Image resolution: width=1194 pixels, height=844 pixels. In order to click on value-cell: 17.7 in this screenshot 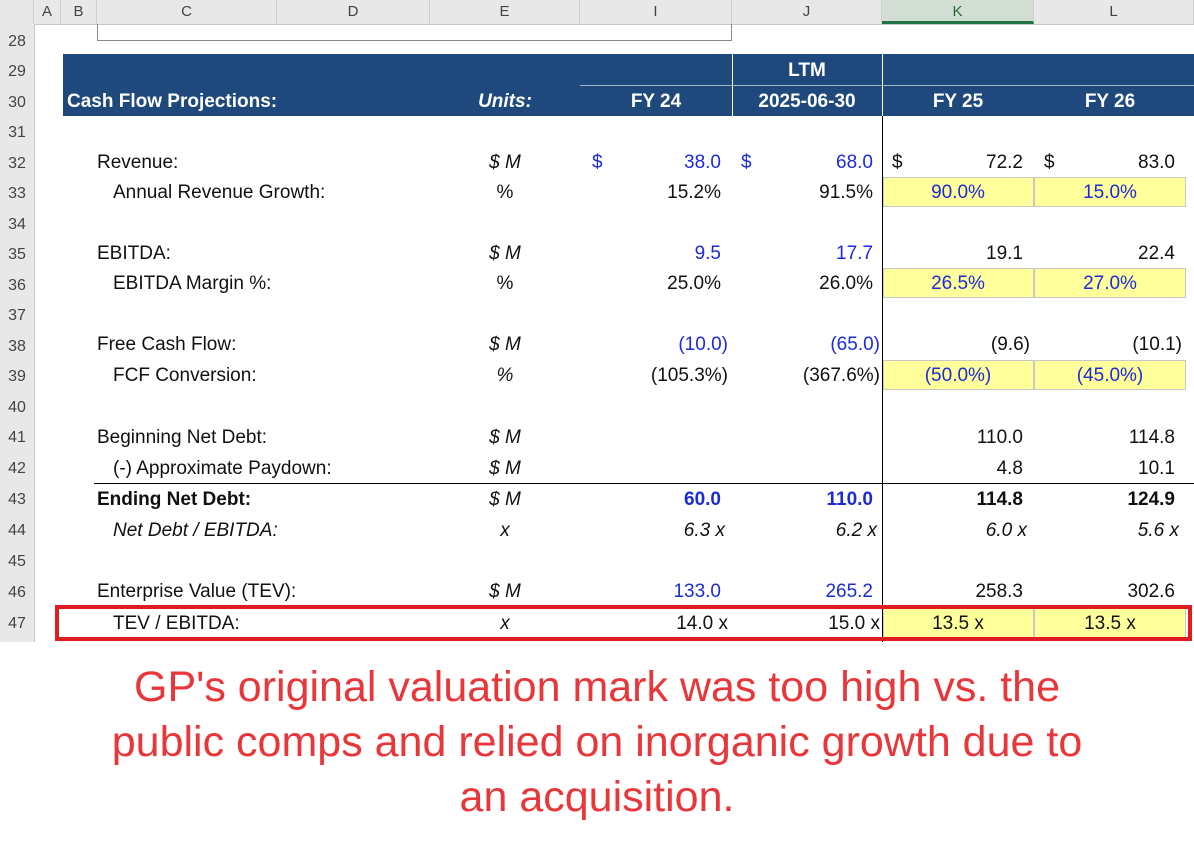, I will do `click(854, 253)`.